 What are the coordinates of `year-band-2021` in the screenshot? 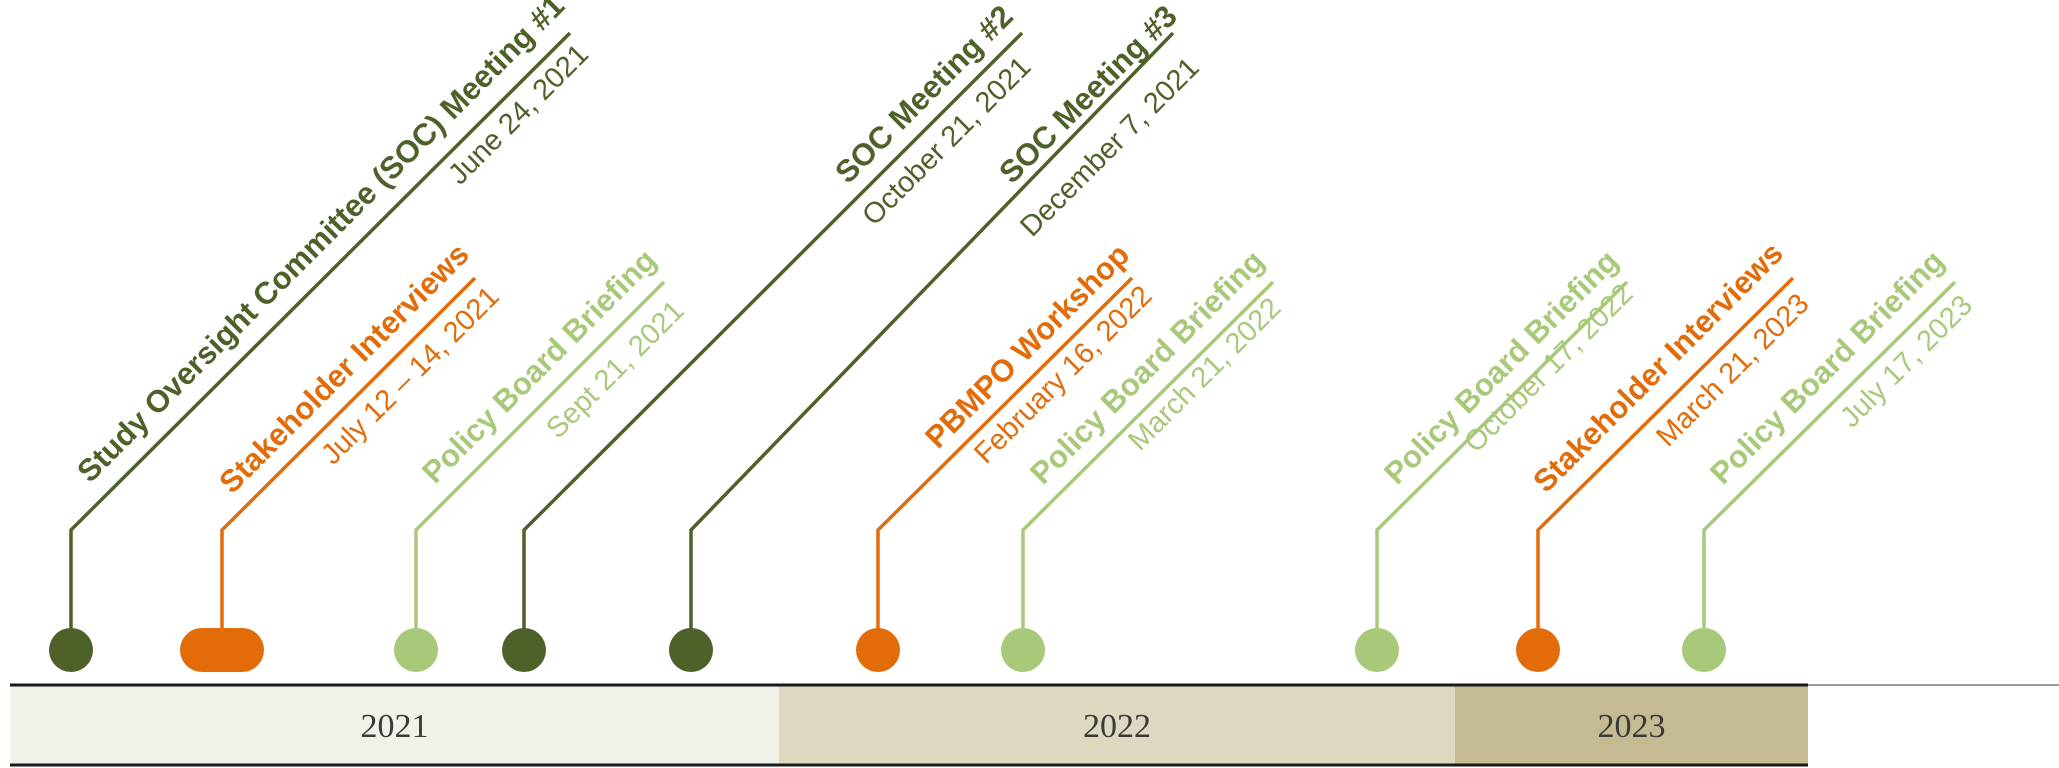 It's located at (394, 725).